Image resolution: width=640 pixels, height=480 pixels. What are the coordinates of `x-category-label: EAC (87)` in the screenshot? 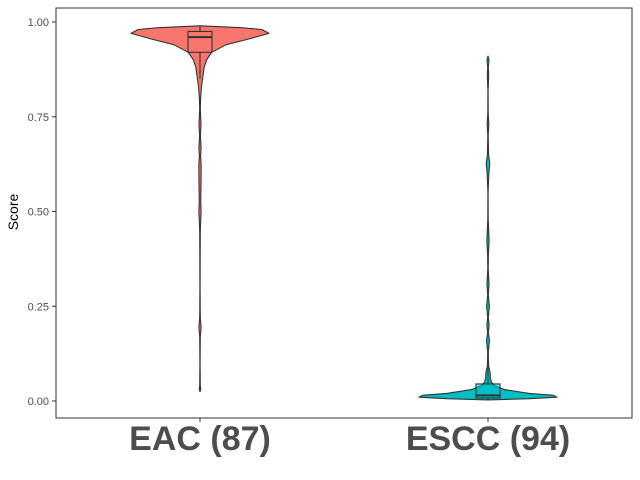 It's located at (200, 439).